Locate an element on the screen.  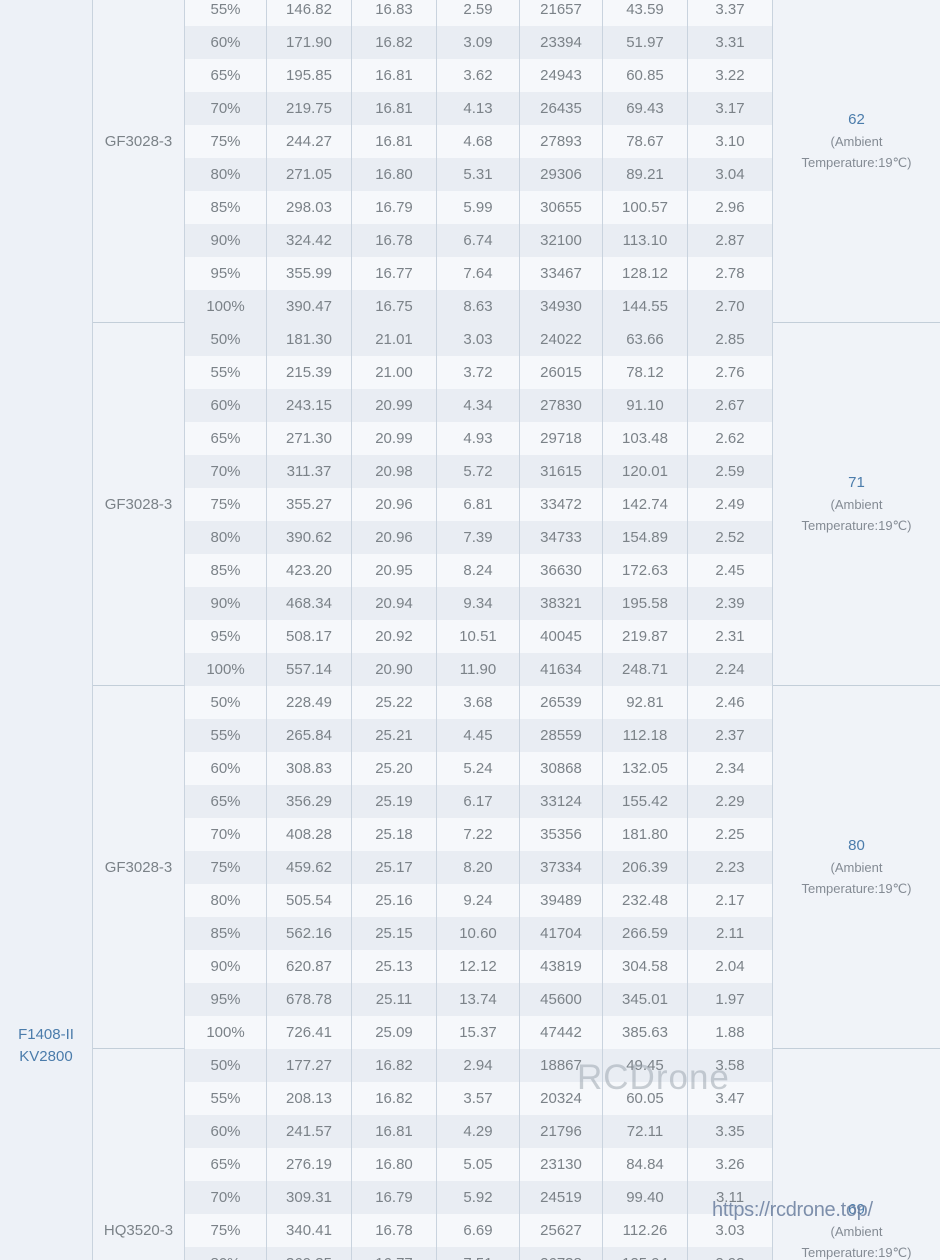
table-cell: 37334 is located at coordinates (561, 867).